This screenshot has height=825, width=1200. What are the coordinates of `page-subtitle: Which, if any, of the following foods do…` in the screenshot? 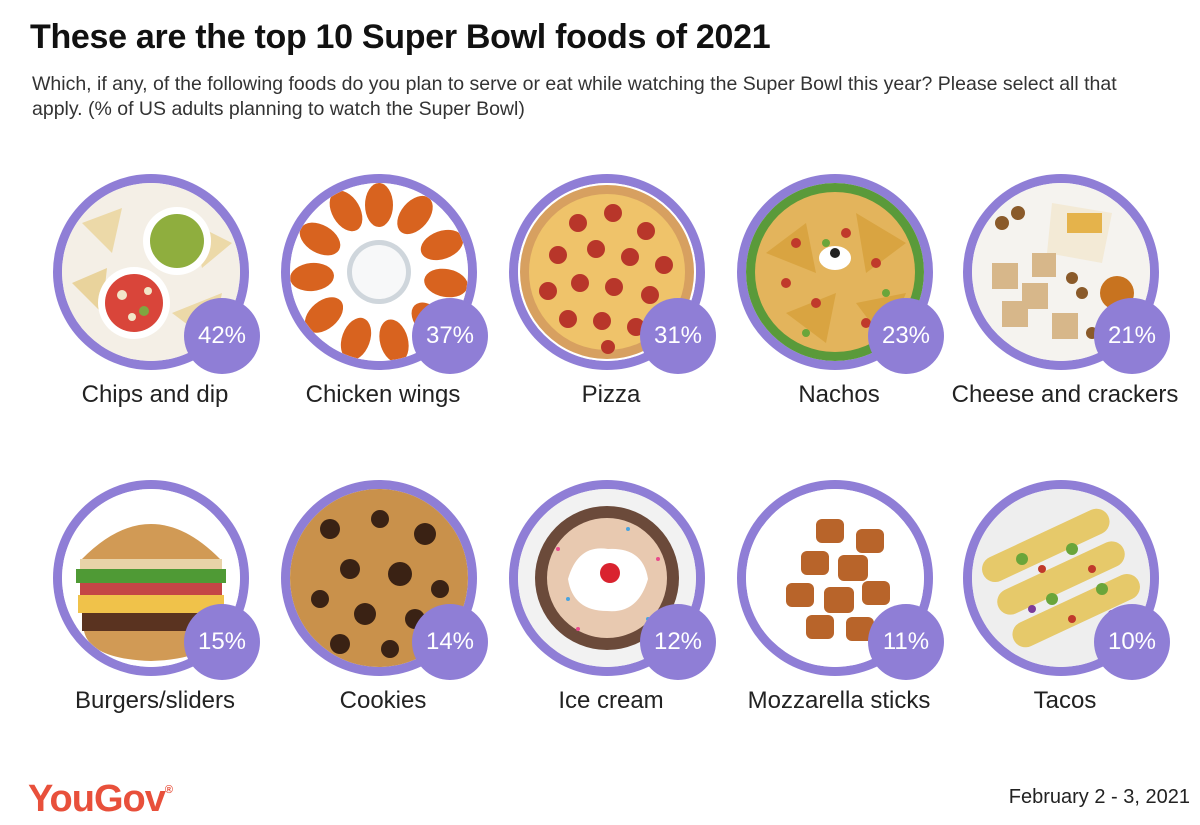 It's located at (574, 96).